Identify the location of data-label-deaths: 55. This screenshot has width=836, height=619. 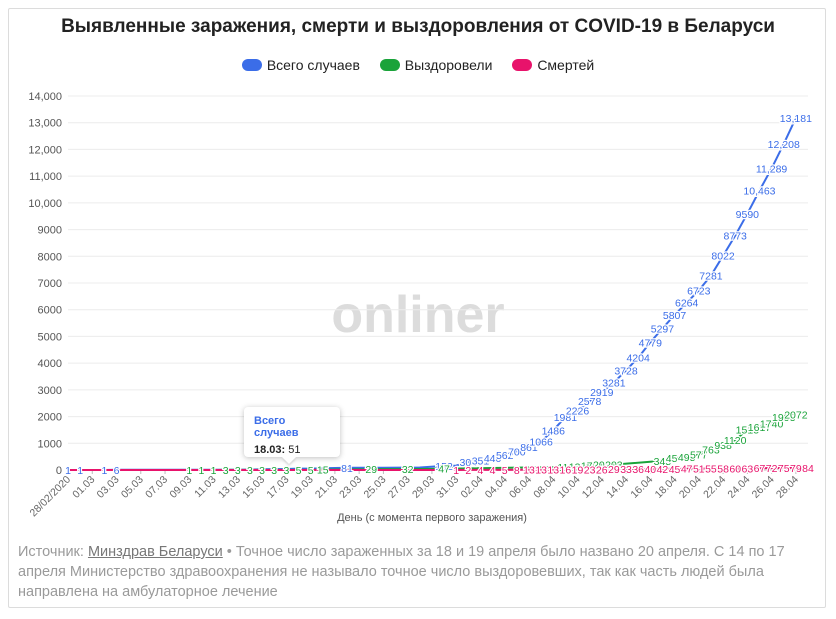
(711, 470).